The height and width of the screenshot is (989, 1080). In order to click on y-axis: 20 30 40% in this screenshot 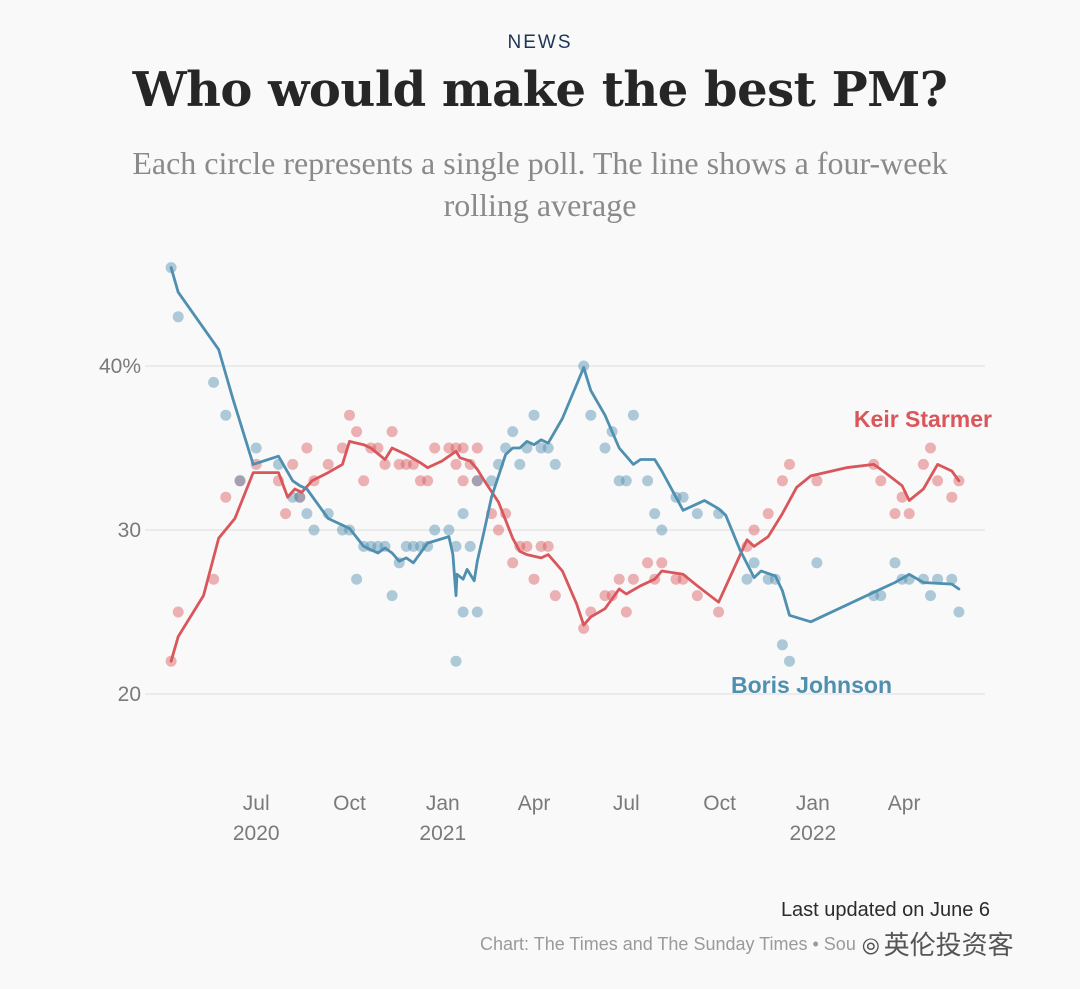, I will do `click(120, 530)`.